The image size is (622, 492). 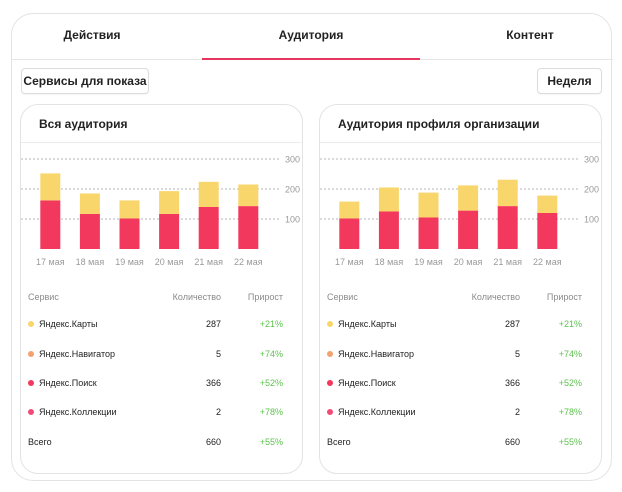 I want to click on tab-audience: Аудитория, so click(x=311, y=35).